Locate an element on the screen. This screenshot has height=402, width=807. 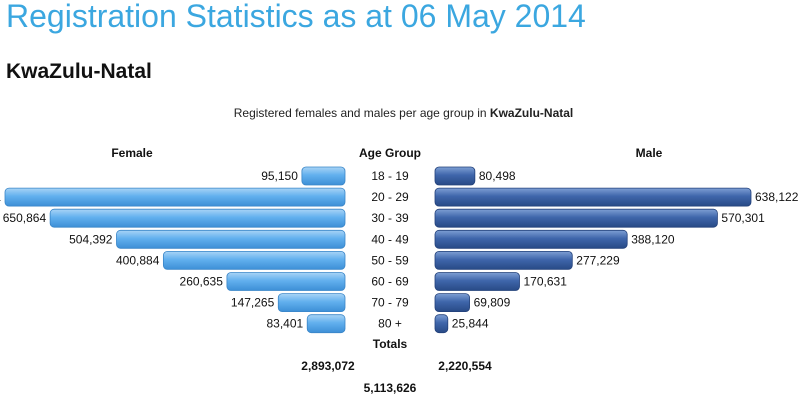
totals-label: Totals is located at coordinates (390, 344).